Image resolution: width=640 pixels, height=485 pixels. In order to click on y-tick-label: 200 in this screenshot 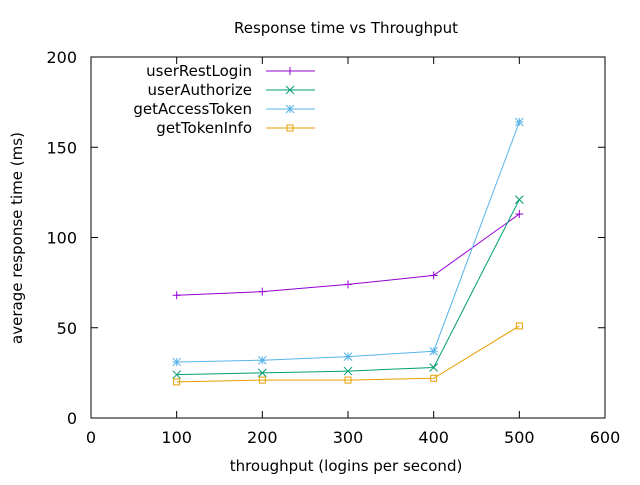, I will do `click(61, 57)`.